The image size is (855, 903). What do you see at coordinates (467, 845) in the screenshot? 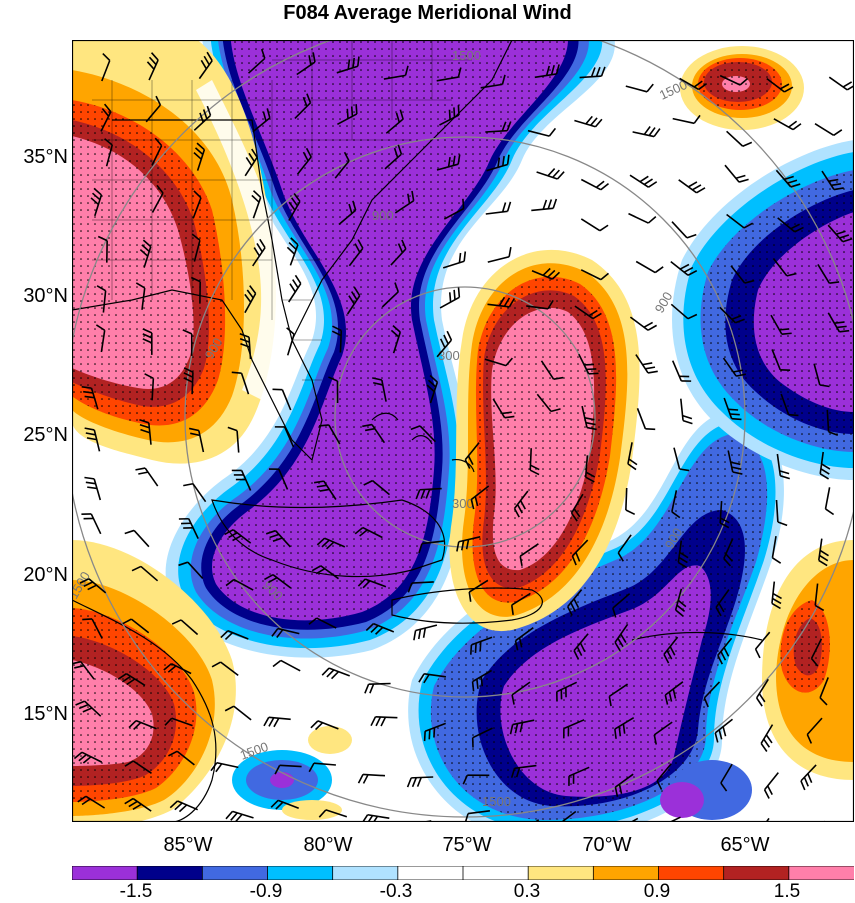
I see `lon-label: 75°W` at bounding box center [467, 845].